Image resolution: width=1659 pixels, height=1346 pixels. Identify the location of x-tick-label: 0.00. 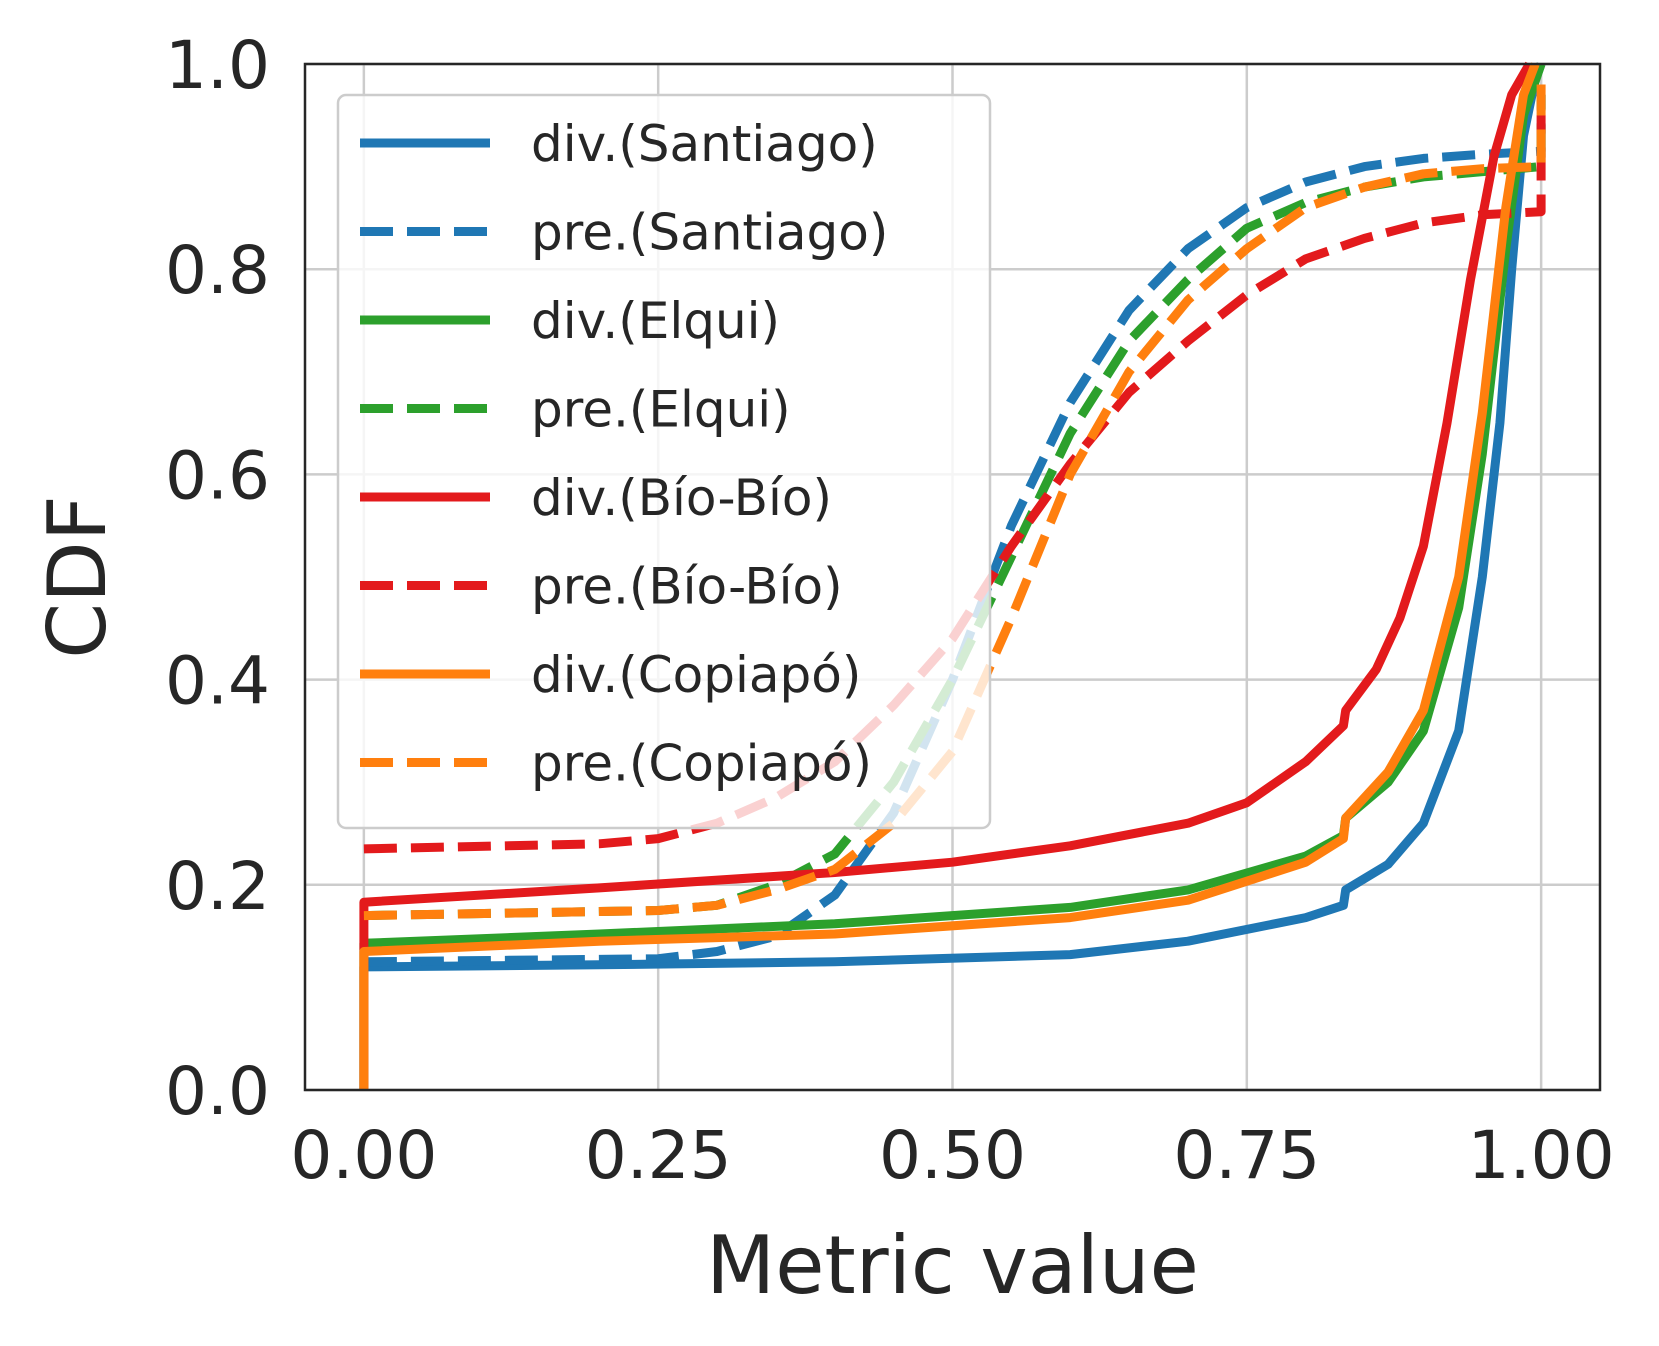
(363, 1155).